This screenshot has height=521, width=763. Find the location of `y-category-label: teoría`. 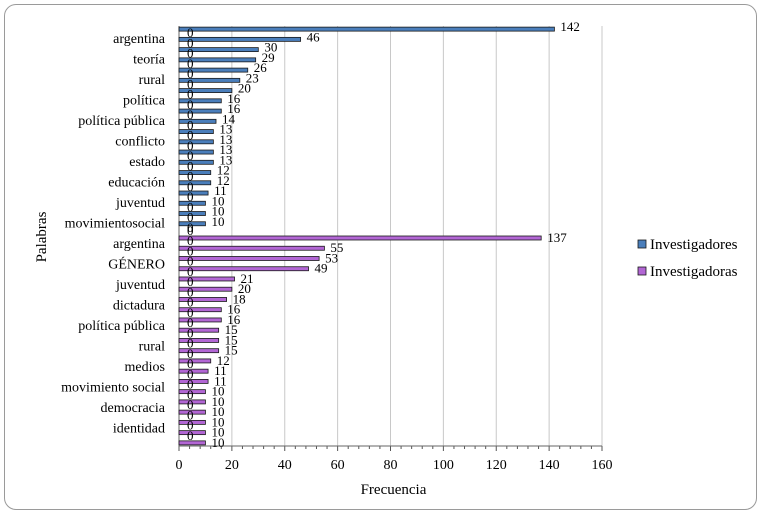

y-category-label: teoría is located at coordinates (149, 60).